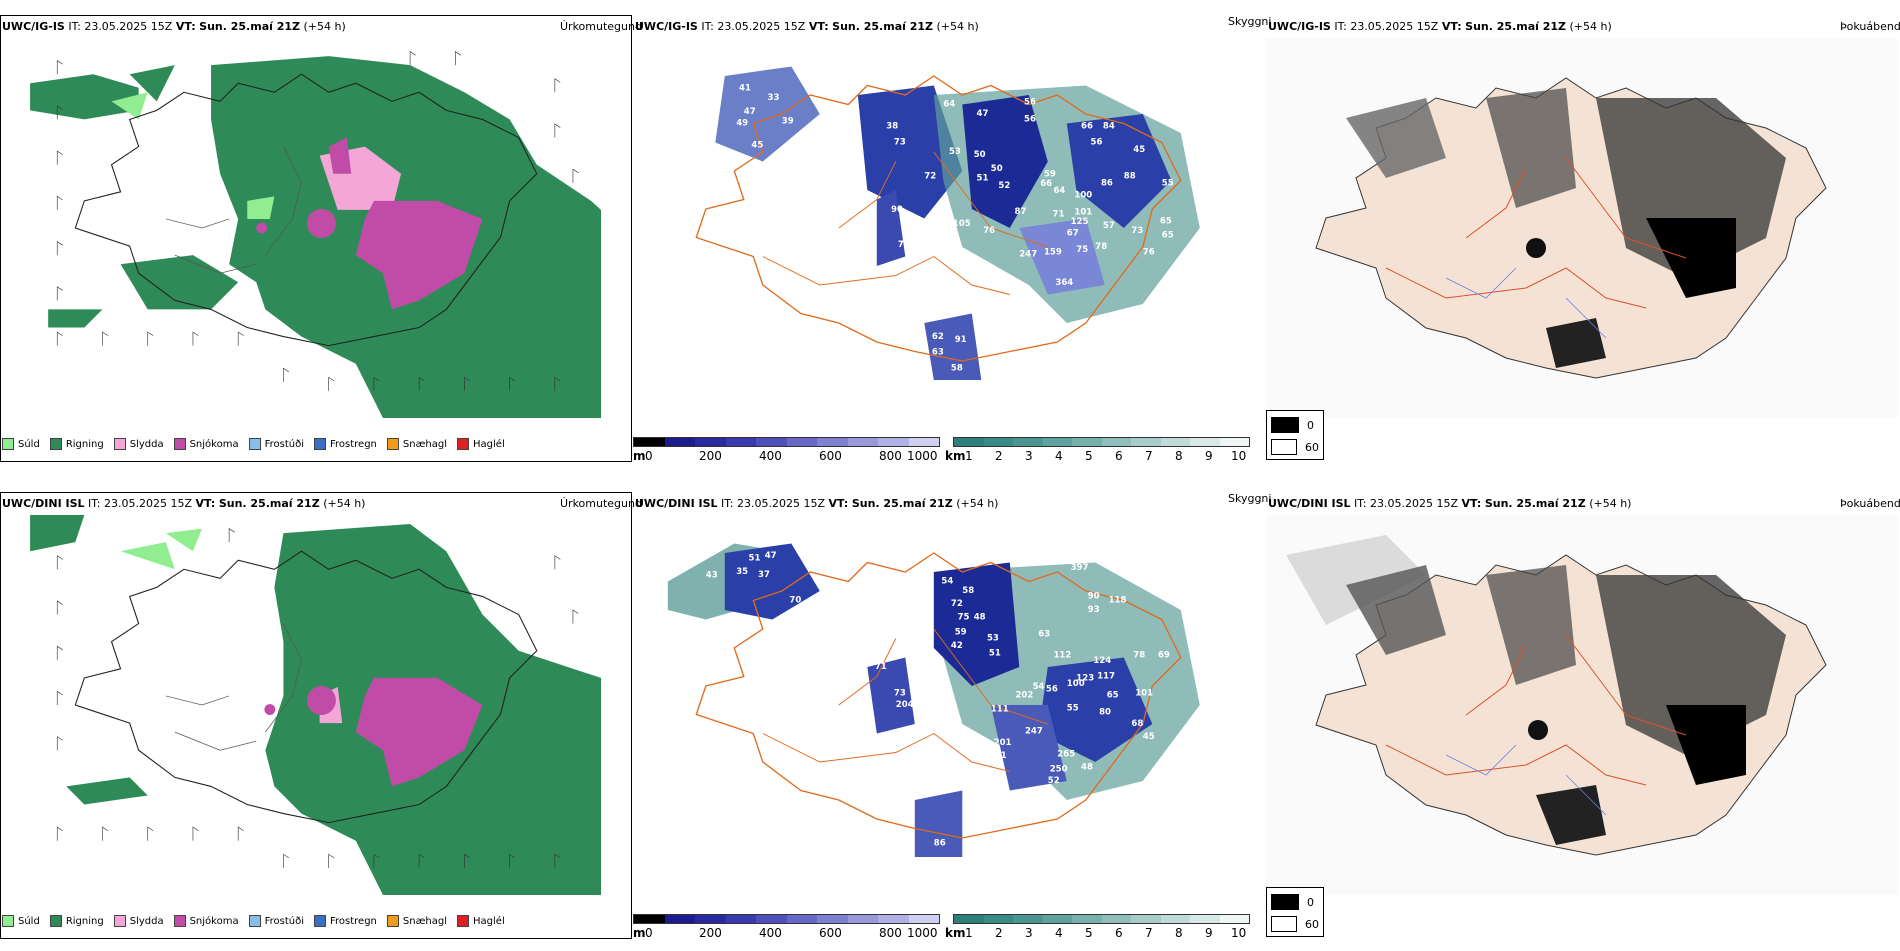 This screenshot has width=1900, height=951. I want to click on cloudbase-label: 68, so click(1137, 724).